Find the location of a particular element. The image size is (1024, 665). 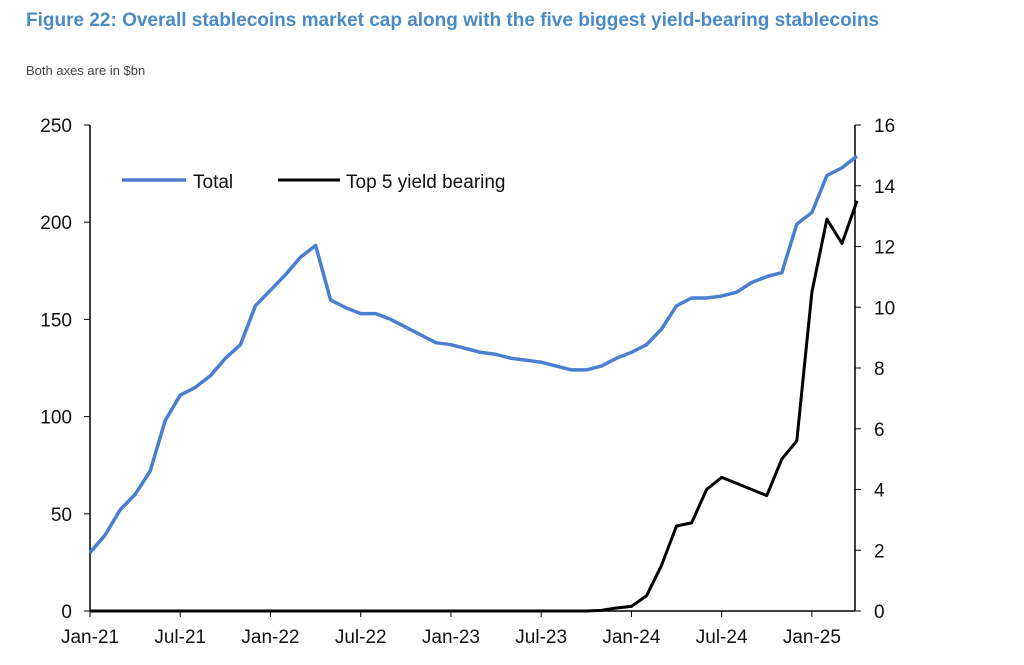

left-tick-label: 250 is located at coordinates (56, 126).